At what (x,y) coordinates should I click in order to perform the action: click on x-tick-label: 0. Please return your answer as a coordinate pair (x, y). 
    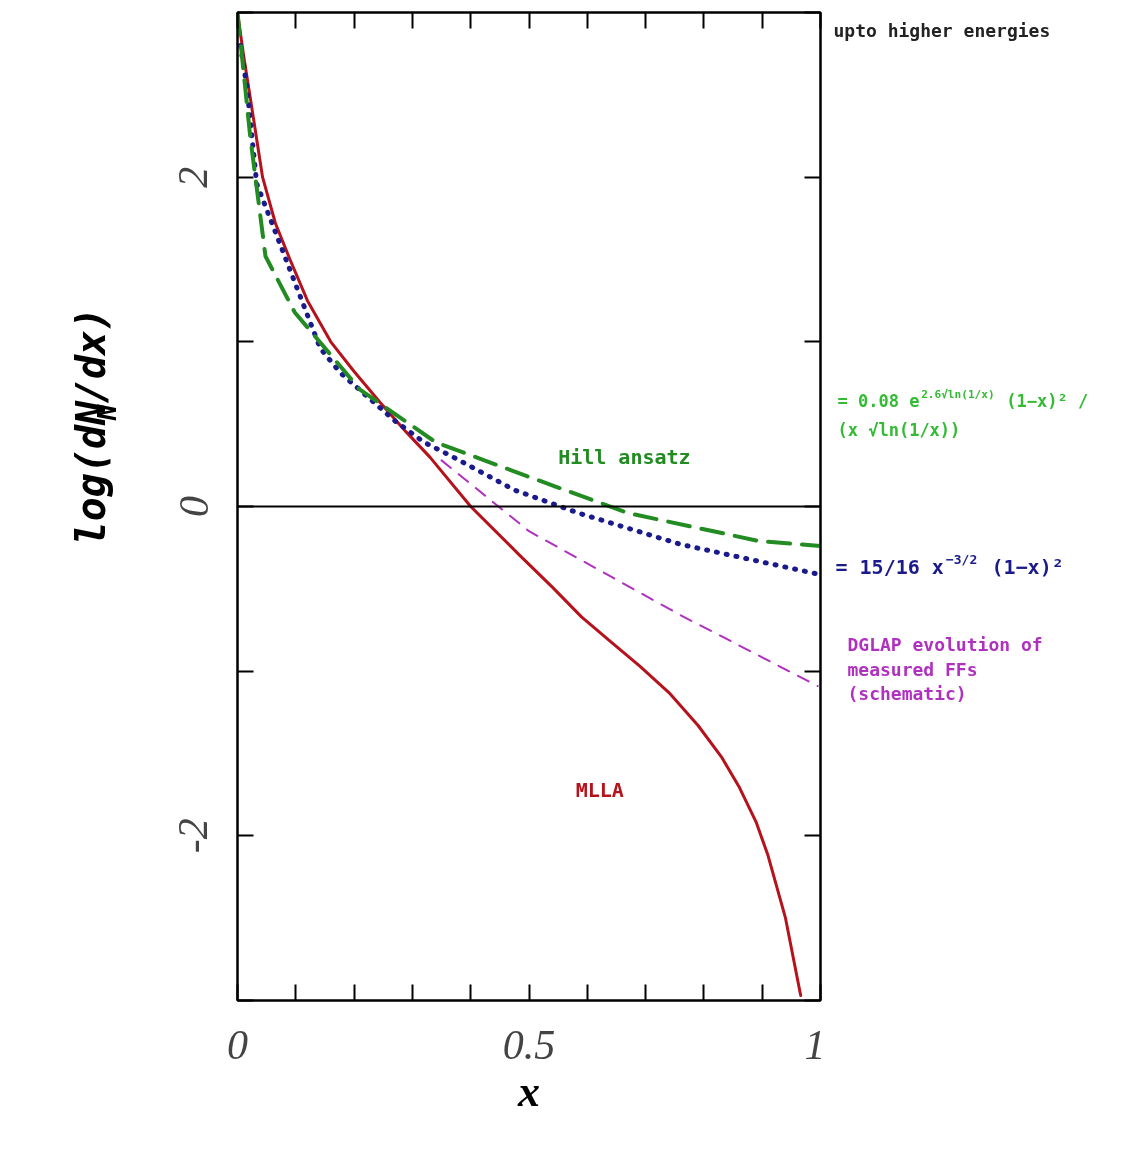
    Looking at the image, I should click on (237, 1044).